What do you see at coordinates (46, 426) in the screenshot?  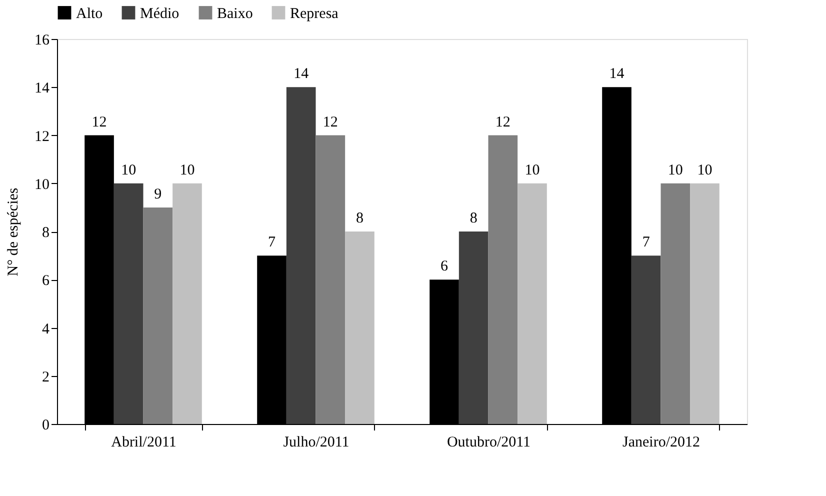 I see `y-tick-label: 0` at bounding box center [46, 426].